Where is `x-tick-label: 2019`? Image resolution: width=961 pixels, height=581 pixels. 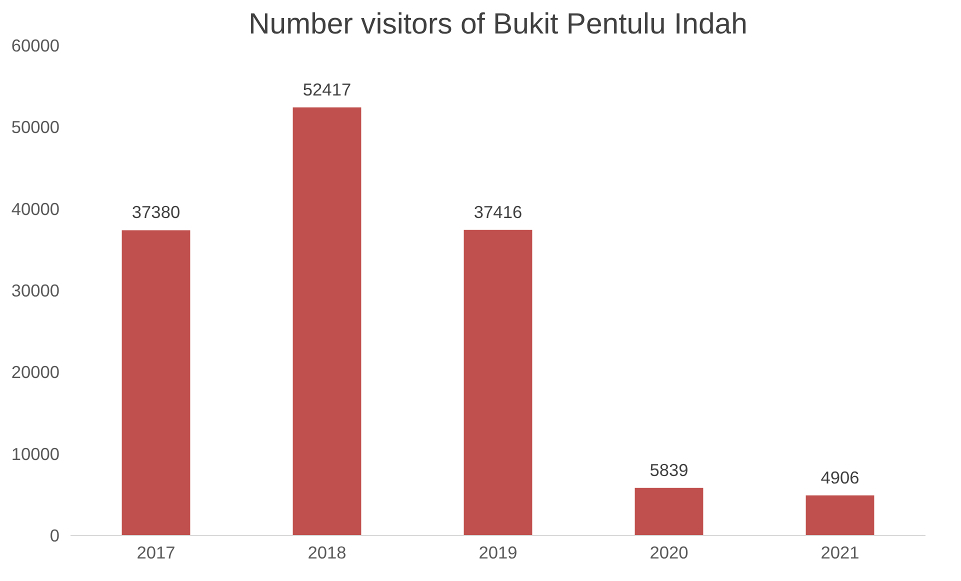 x-tick-label: 2019 is located at coordinates (498, 552).